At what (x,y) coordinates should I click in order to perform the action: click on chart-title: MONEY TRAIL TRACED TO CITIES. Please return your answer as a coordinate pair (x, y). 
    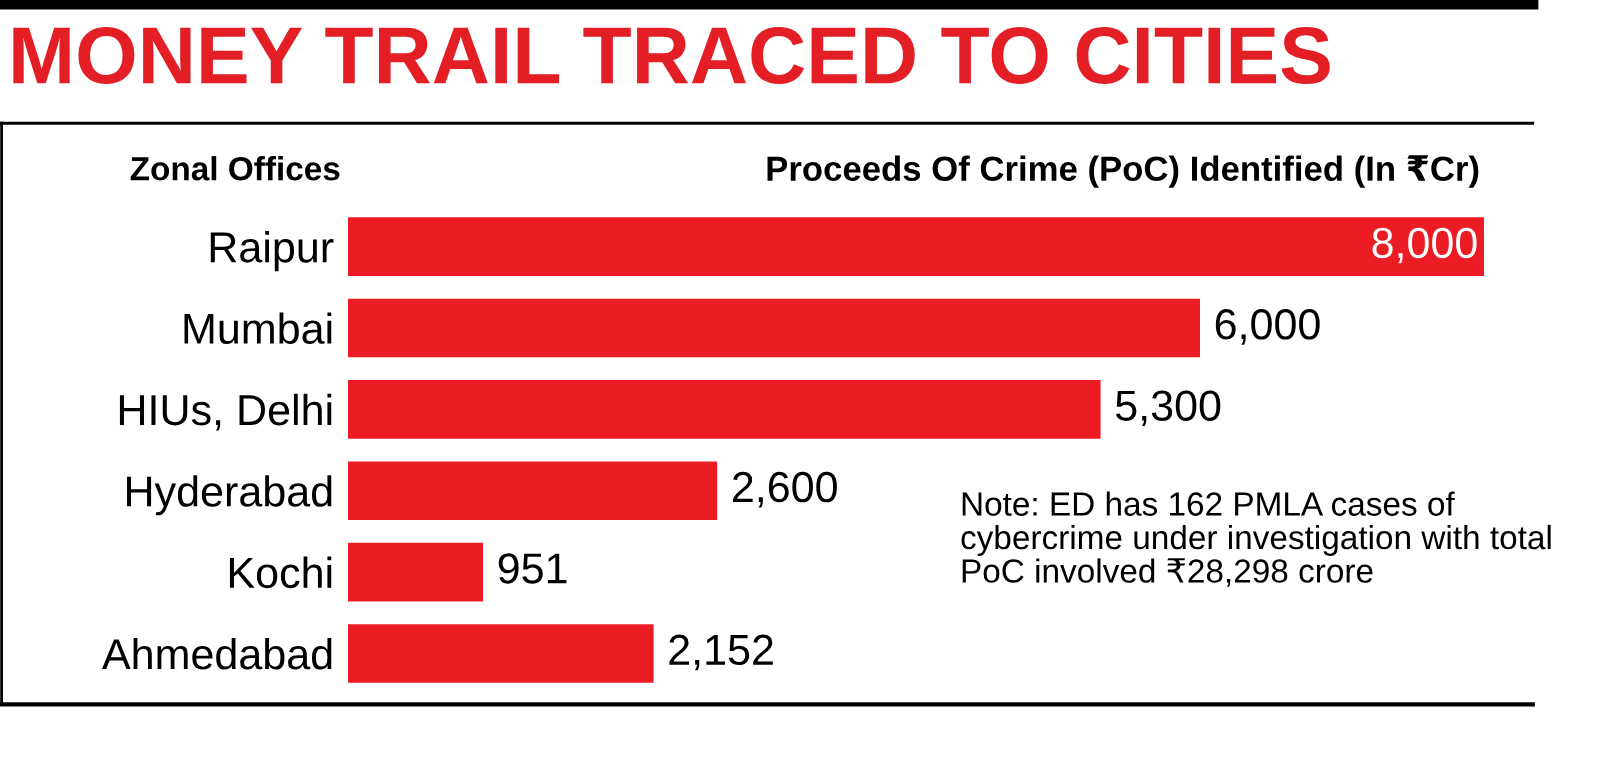
    Looking at the image, I should click on (671, 55).